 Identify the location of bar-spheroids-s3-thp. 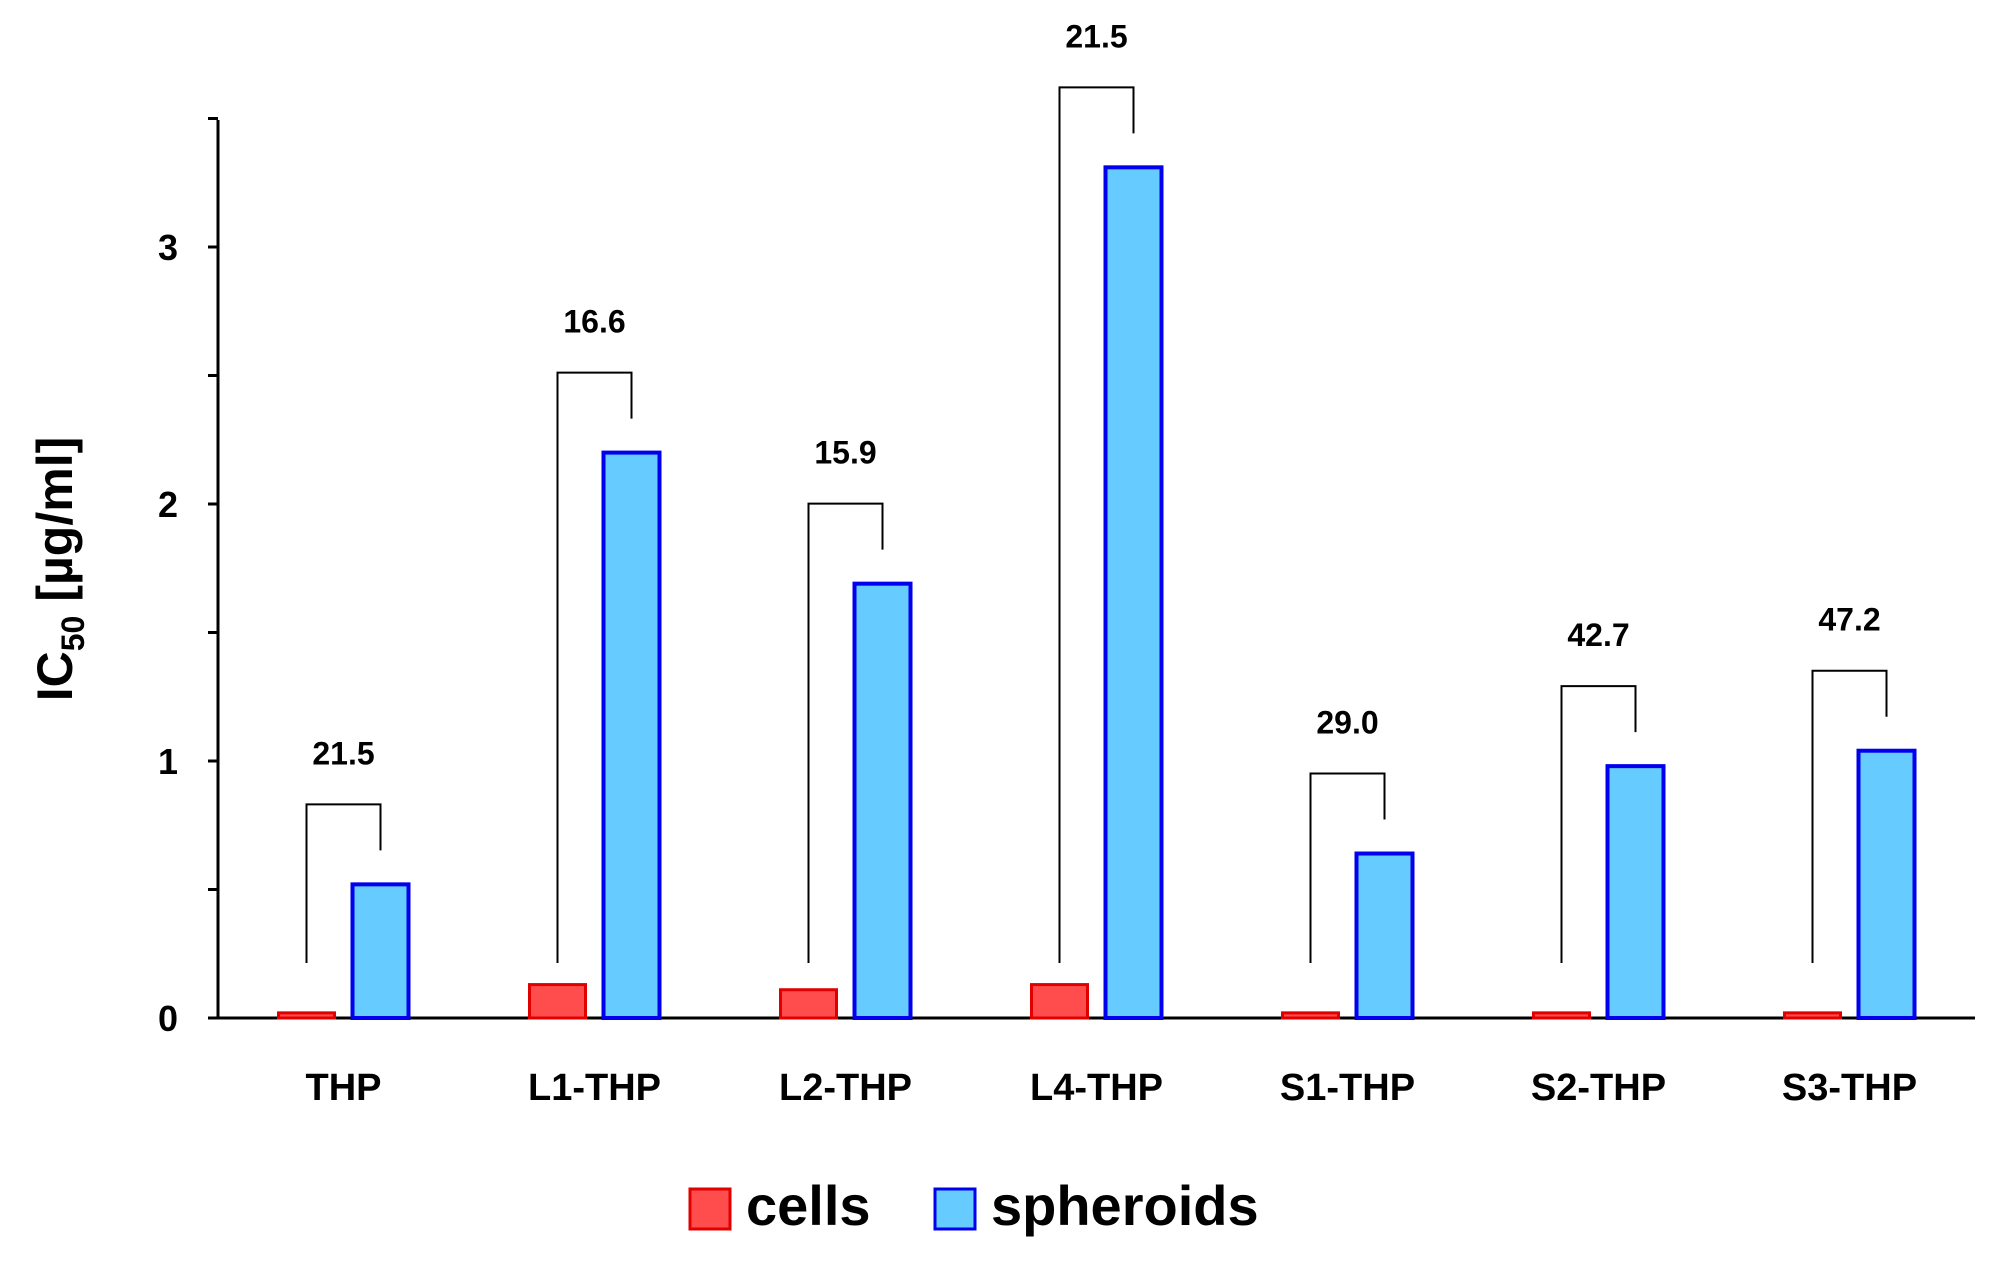
(1886, 884).